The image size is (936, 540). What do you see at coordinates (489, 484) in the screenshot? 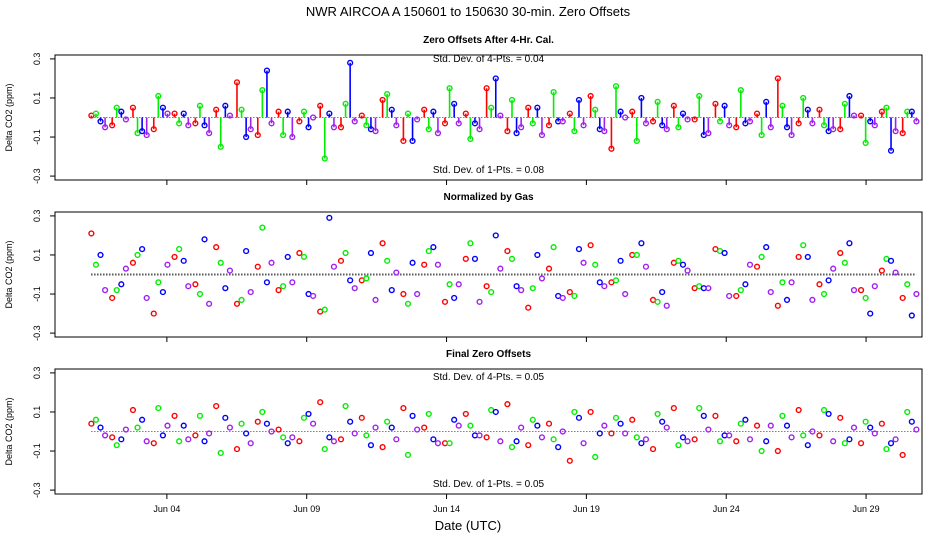
I see `annotation: Std. Dev. of 1-Pts. = 0.05` at bounding box center [489, 484].